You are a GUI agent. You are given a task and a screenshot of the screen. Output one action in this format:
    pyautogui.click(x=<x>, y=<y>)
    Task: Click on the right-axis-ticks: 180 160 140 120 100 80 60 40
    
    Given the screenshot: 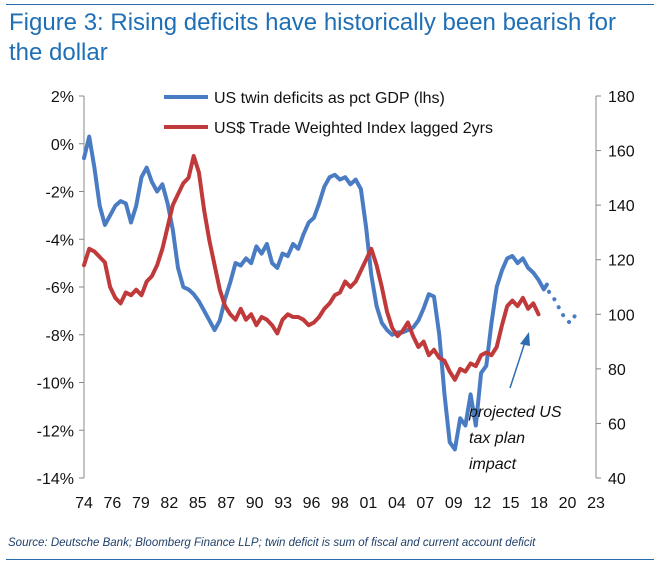 What is the action you would take?
    pyautogui.click(x=615, y=288)
    